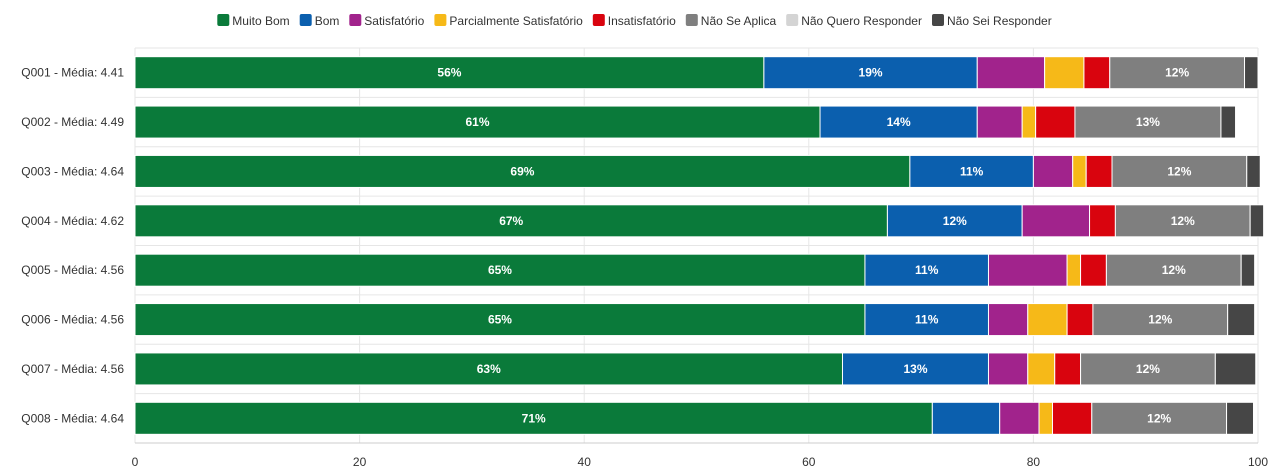  What do you see at coordinates (642, 21) in the screenshot?
I see `legend-label: Insatisfatório` at bounding box center [642, 21].